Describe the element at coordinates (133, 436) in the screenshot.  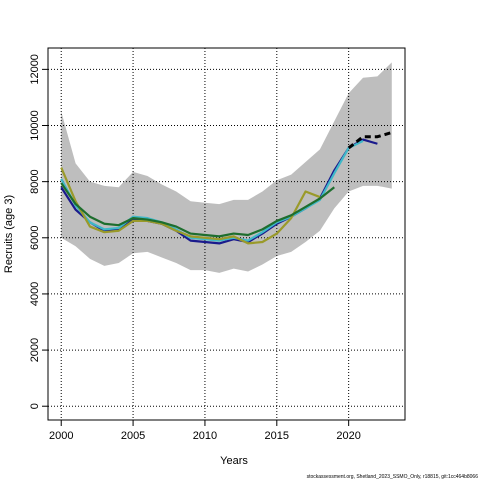
I see `x-tick-label: 2005` at that location.